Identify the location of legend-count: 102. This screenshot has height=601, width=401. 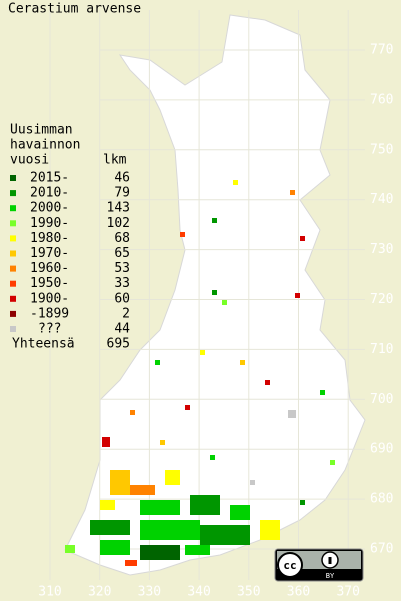
(118, 223).